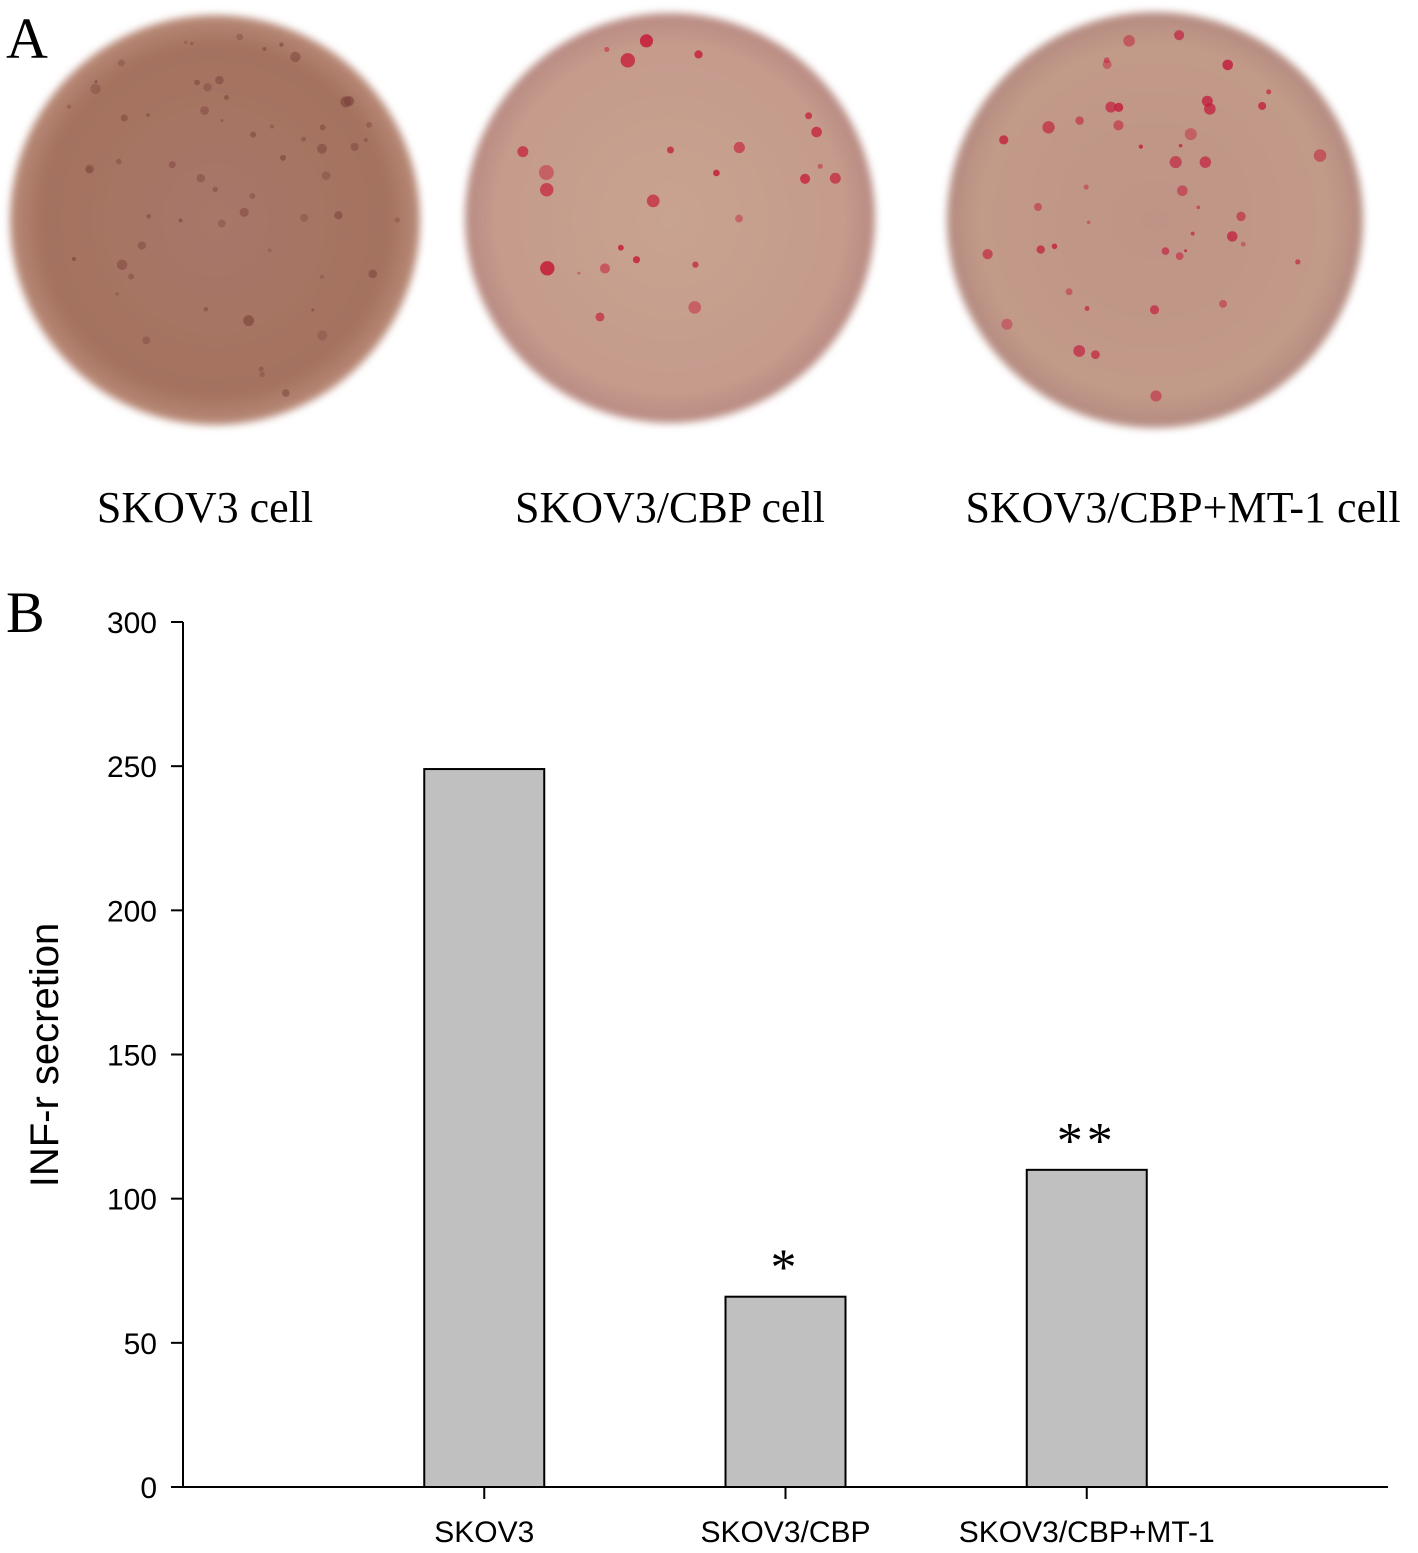 The image size is (1418, 1553). I want to click on well-label: SKOV3/CBP+MT-1 cell, so click(1182, 507).